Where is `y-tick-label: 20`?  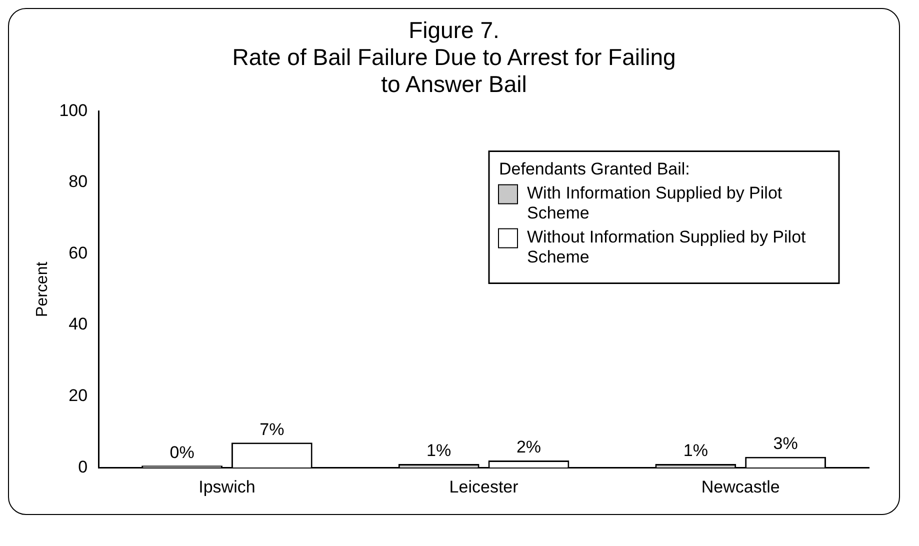
y-tick-label: 20 is located at coordinates (78, 396).